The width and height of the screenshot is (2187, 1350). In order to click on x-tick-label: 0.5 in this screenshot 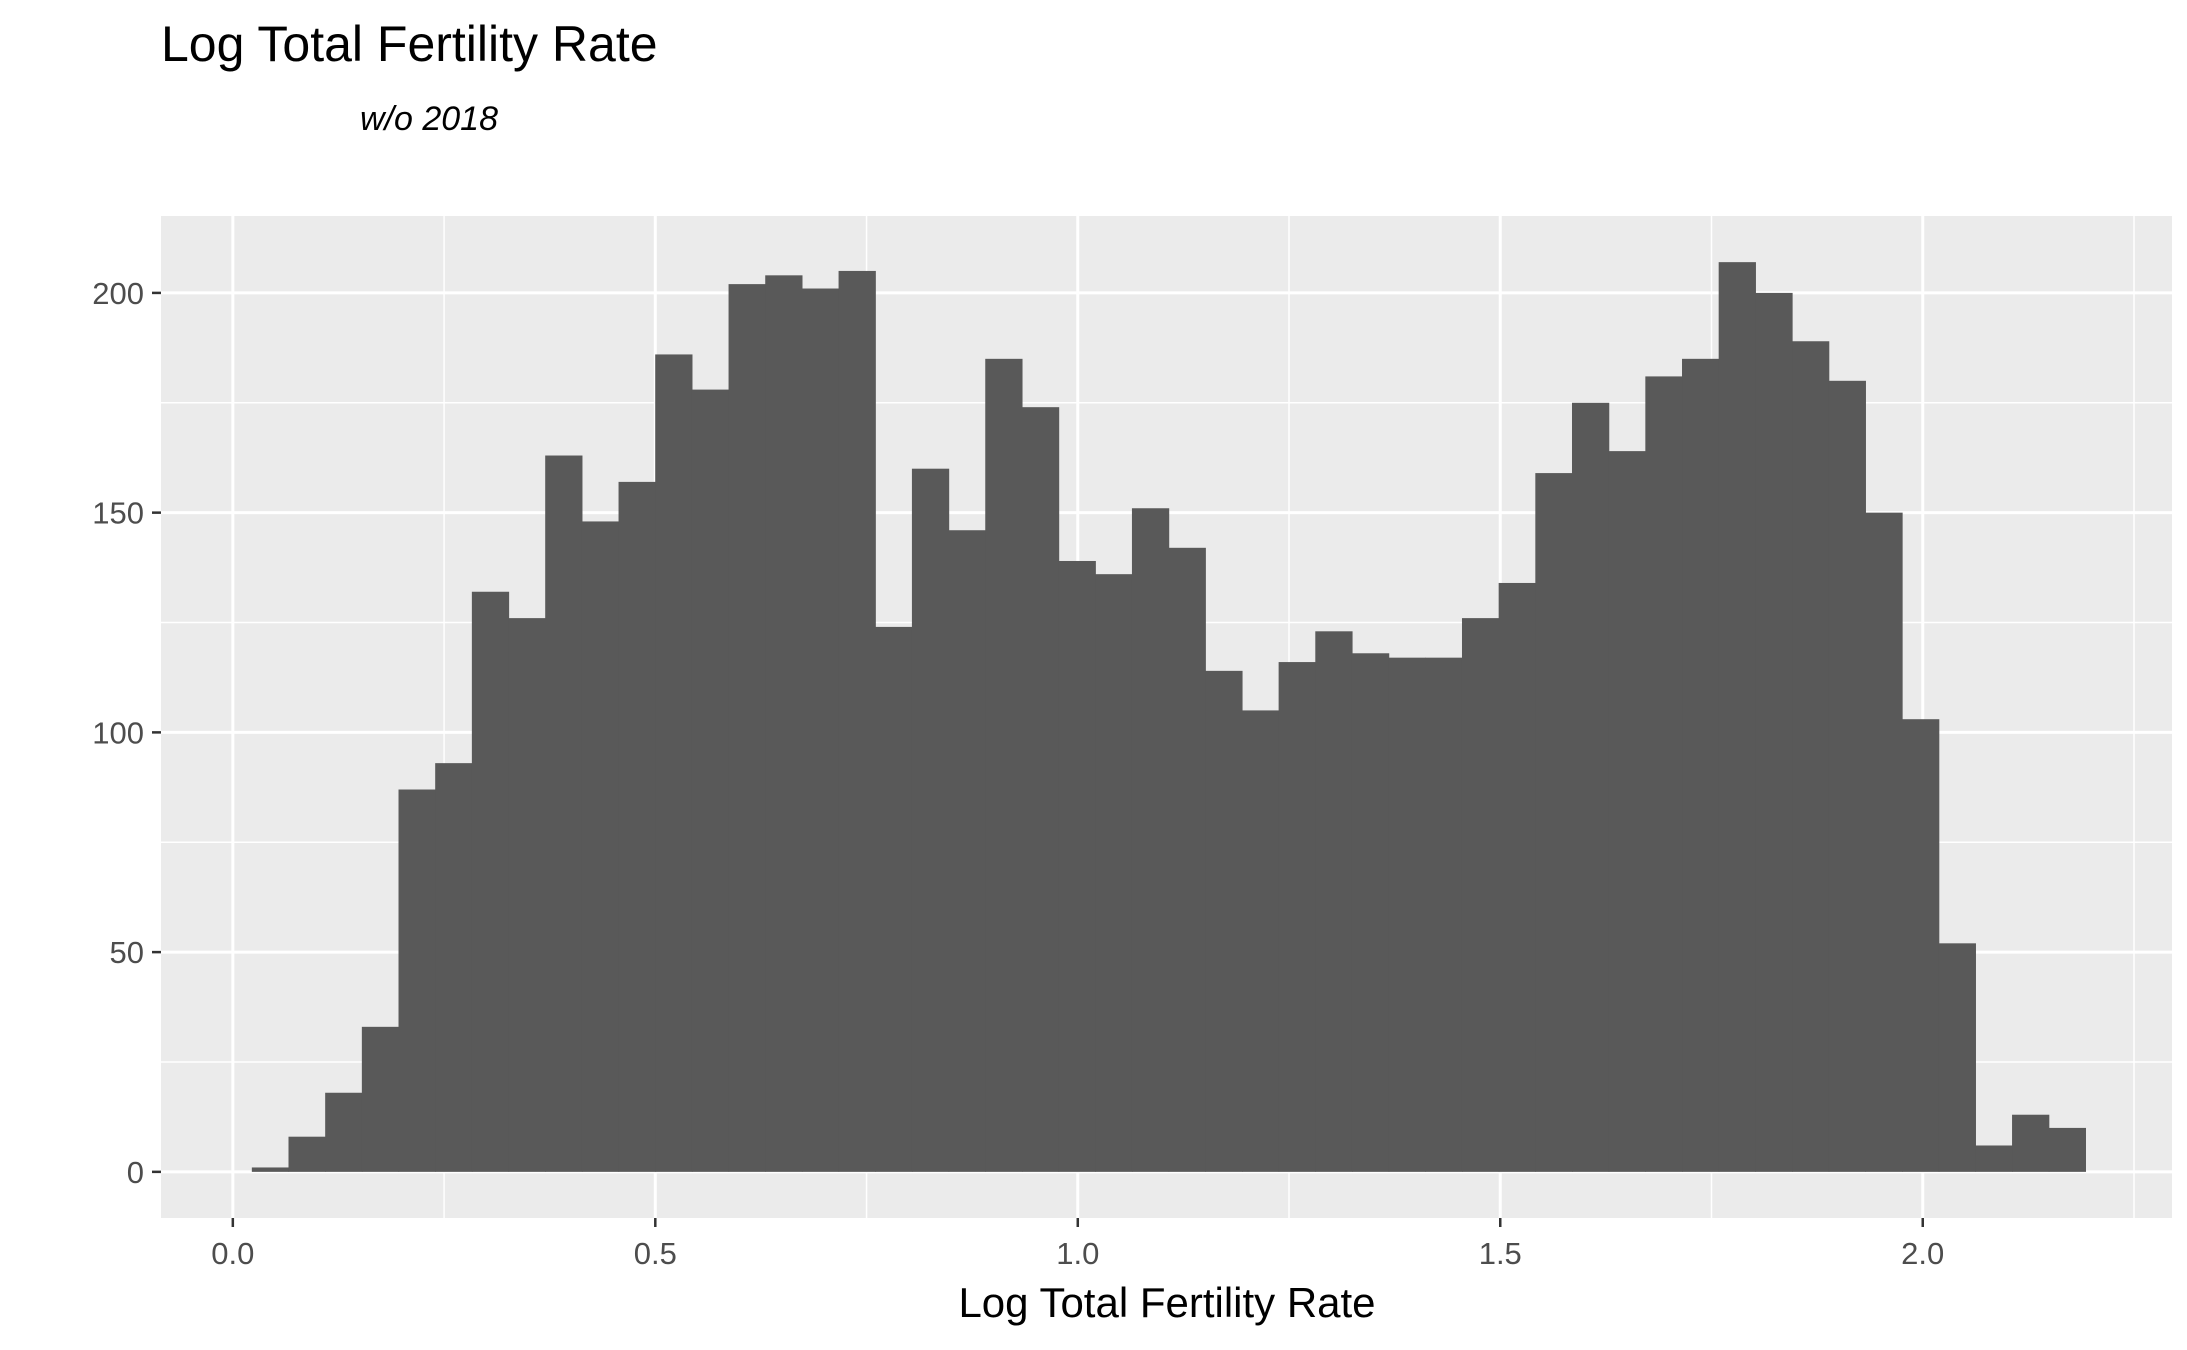, I will do `click(655, 1253)`.